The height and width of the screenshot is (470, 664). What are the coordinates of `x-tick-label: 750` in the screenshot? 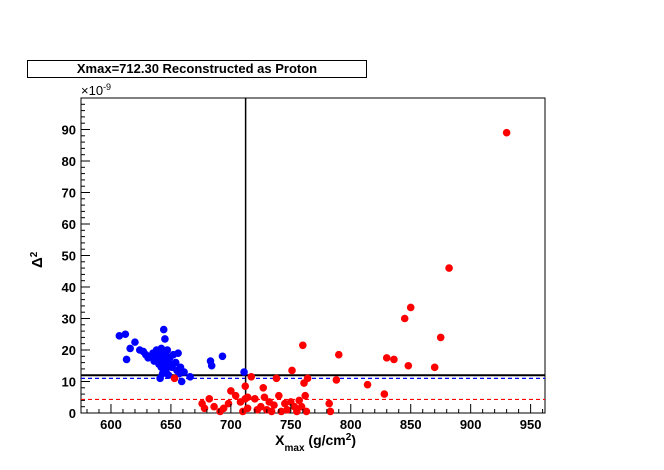 It's located at (291, 424).